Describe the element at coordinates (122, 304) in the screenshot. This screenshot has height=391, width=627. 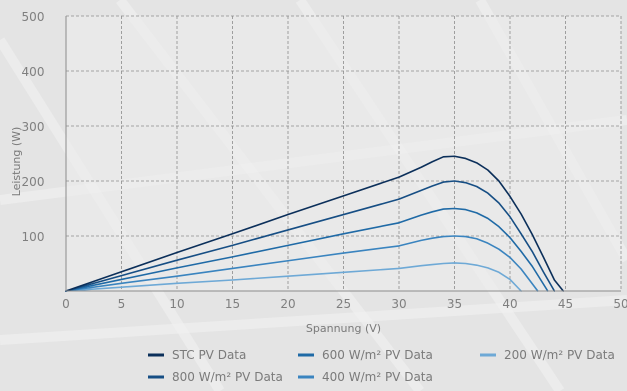
I see `x-tick-label: 5` at that location.